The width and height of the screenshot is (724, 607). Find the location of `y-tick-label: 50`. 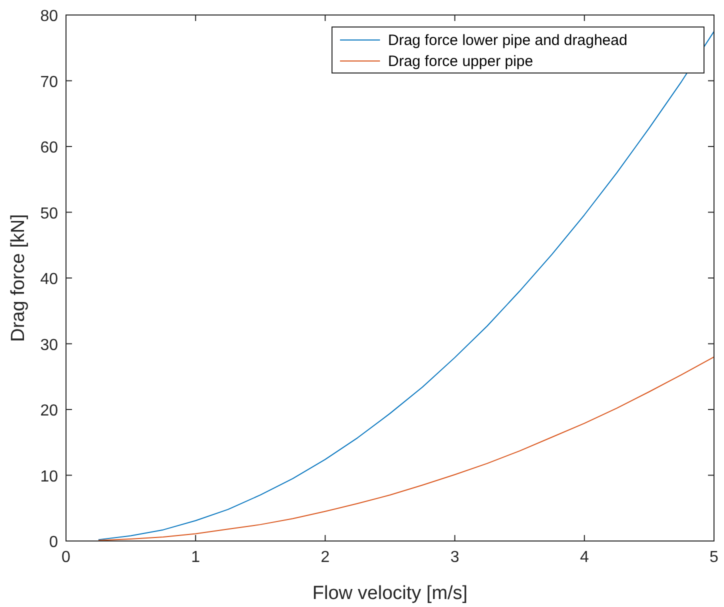

y-tick-label: 50 is located at coordinates (49, 213).